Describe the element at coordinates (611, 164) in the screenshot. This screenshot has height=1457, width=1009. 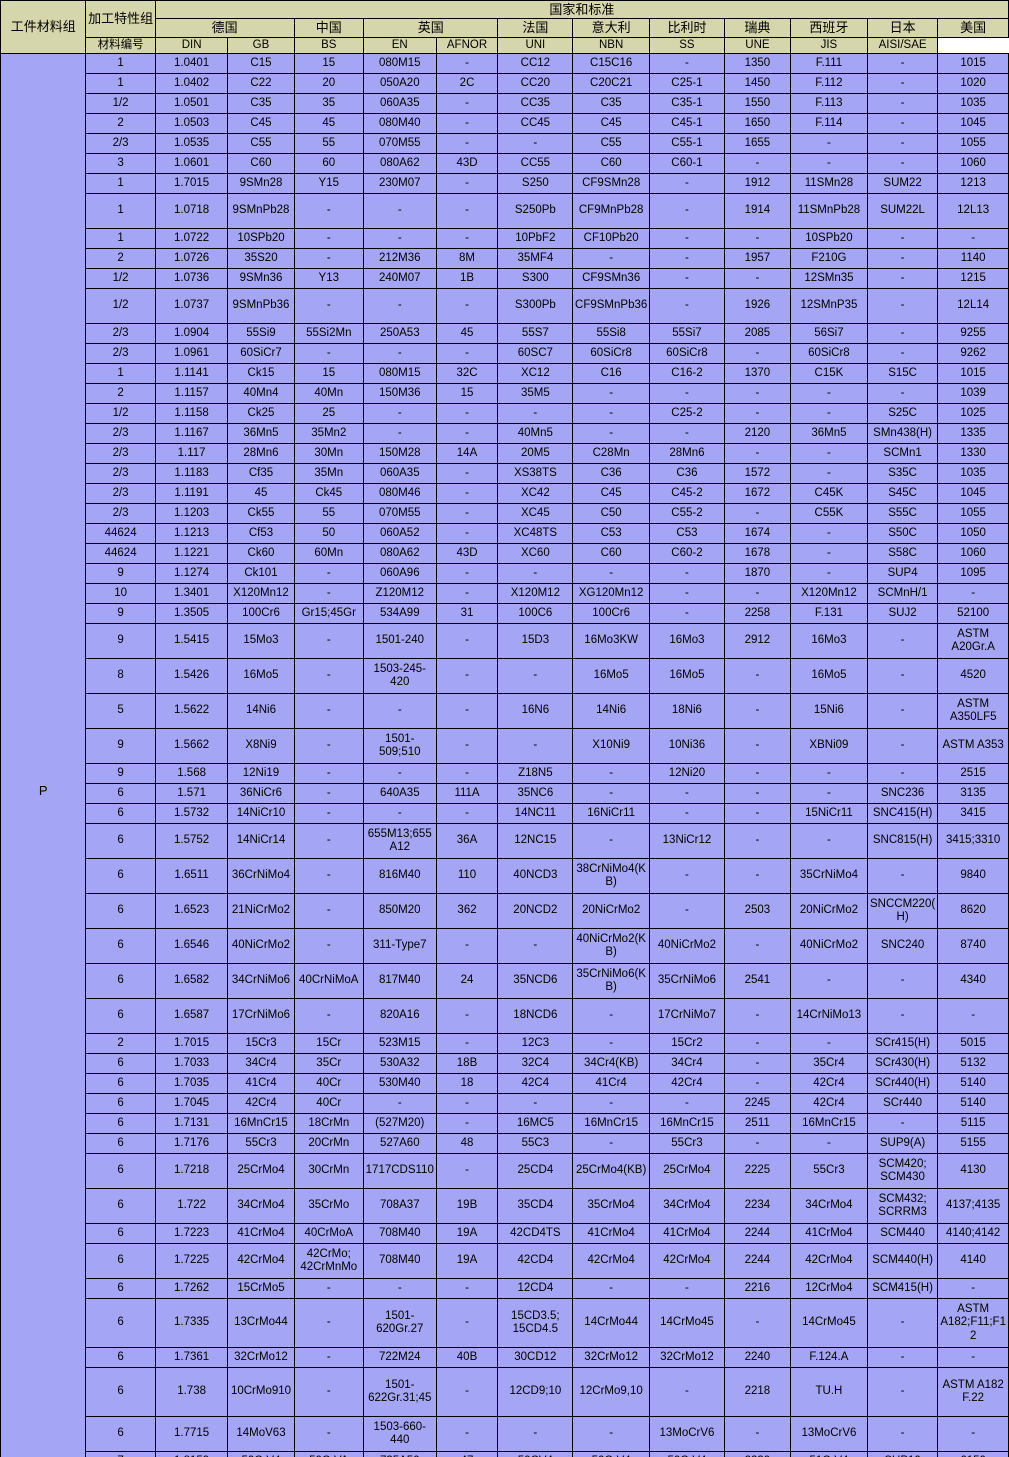
I see `cell-uni: C60` at that location.